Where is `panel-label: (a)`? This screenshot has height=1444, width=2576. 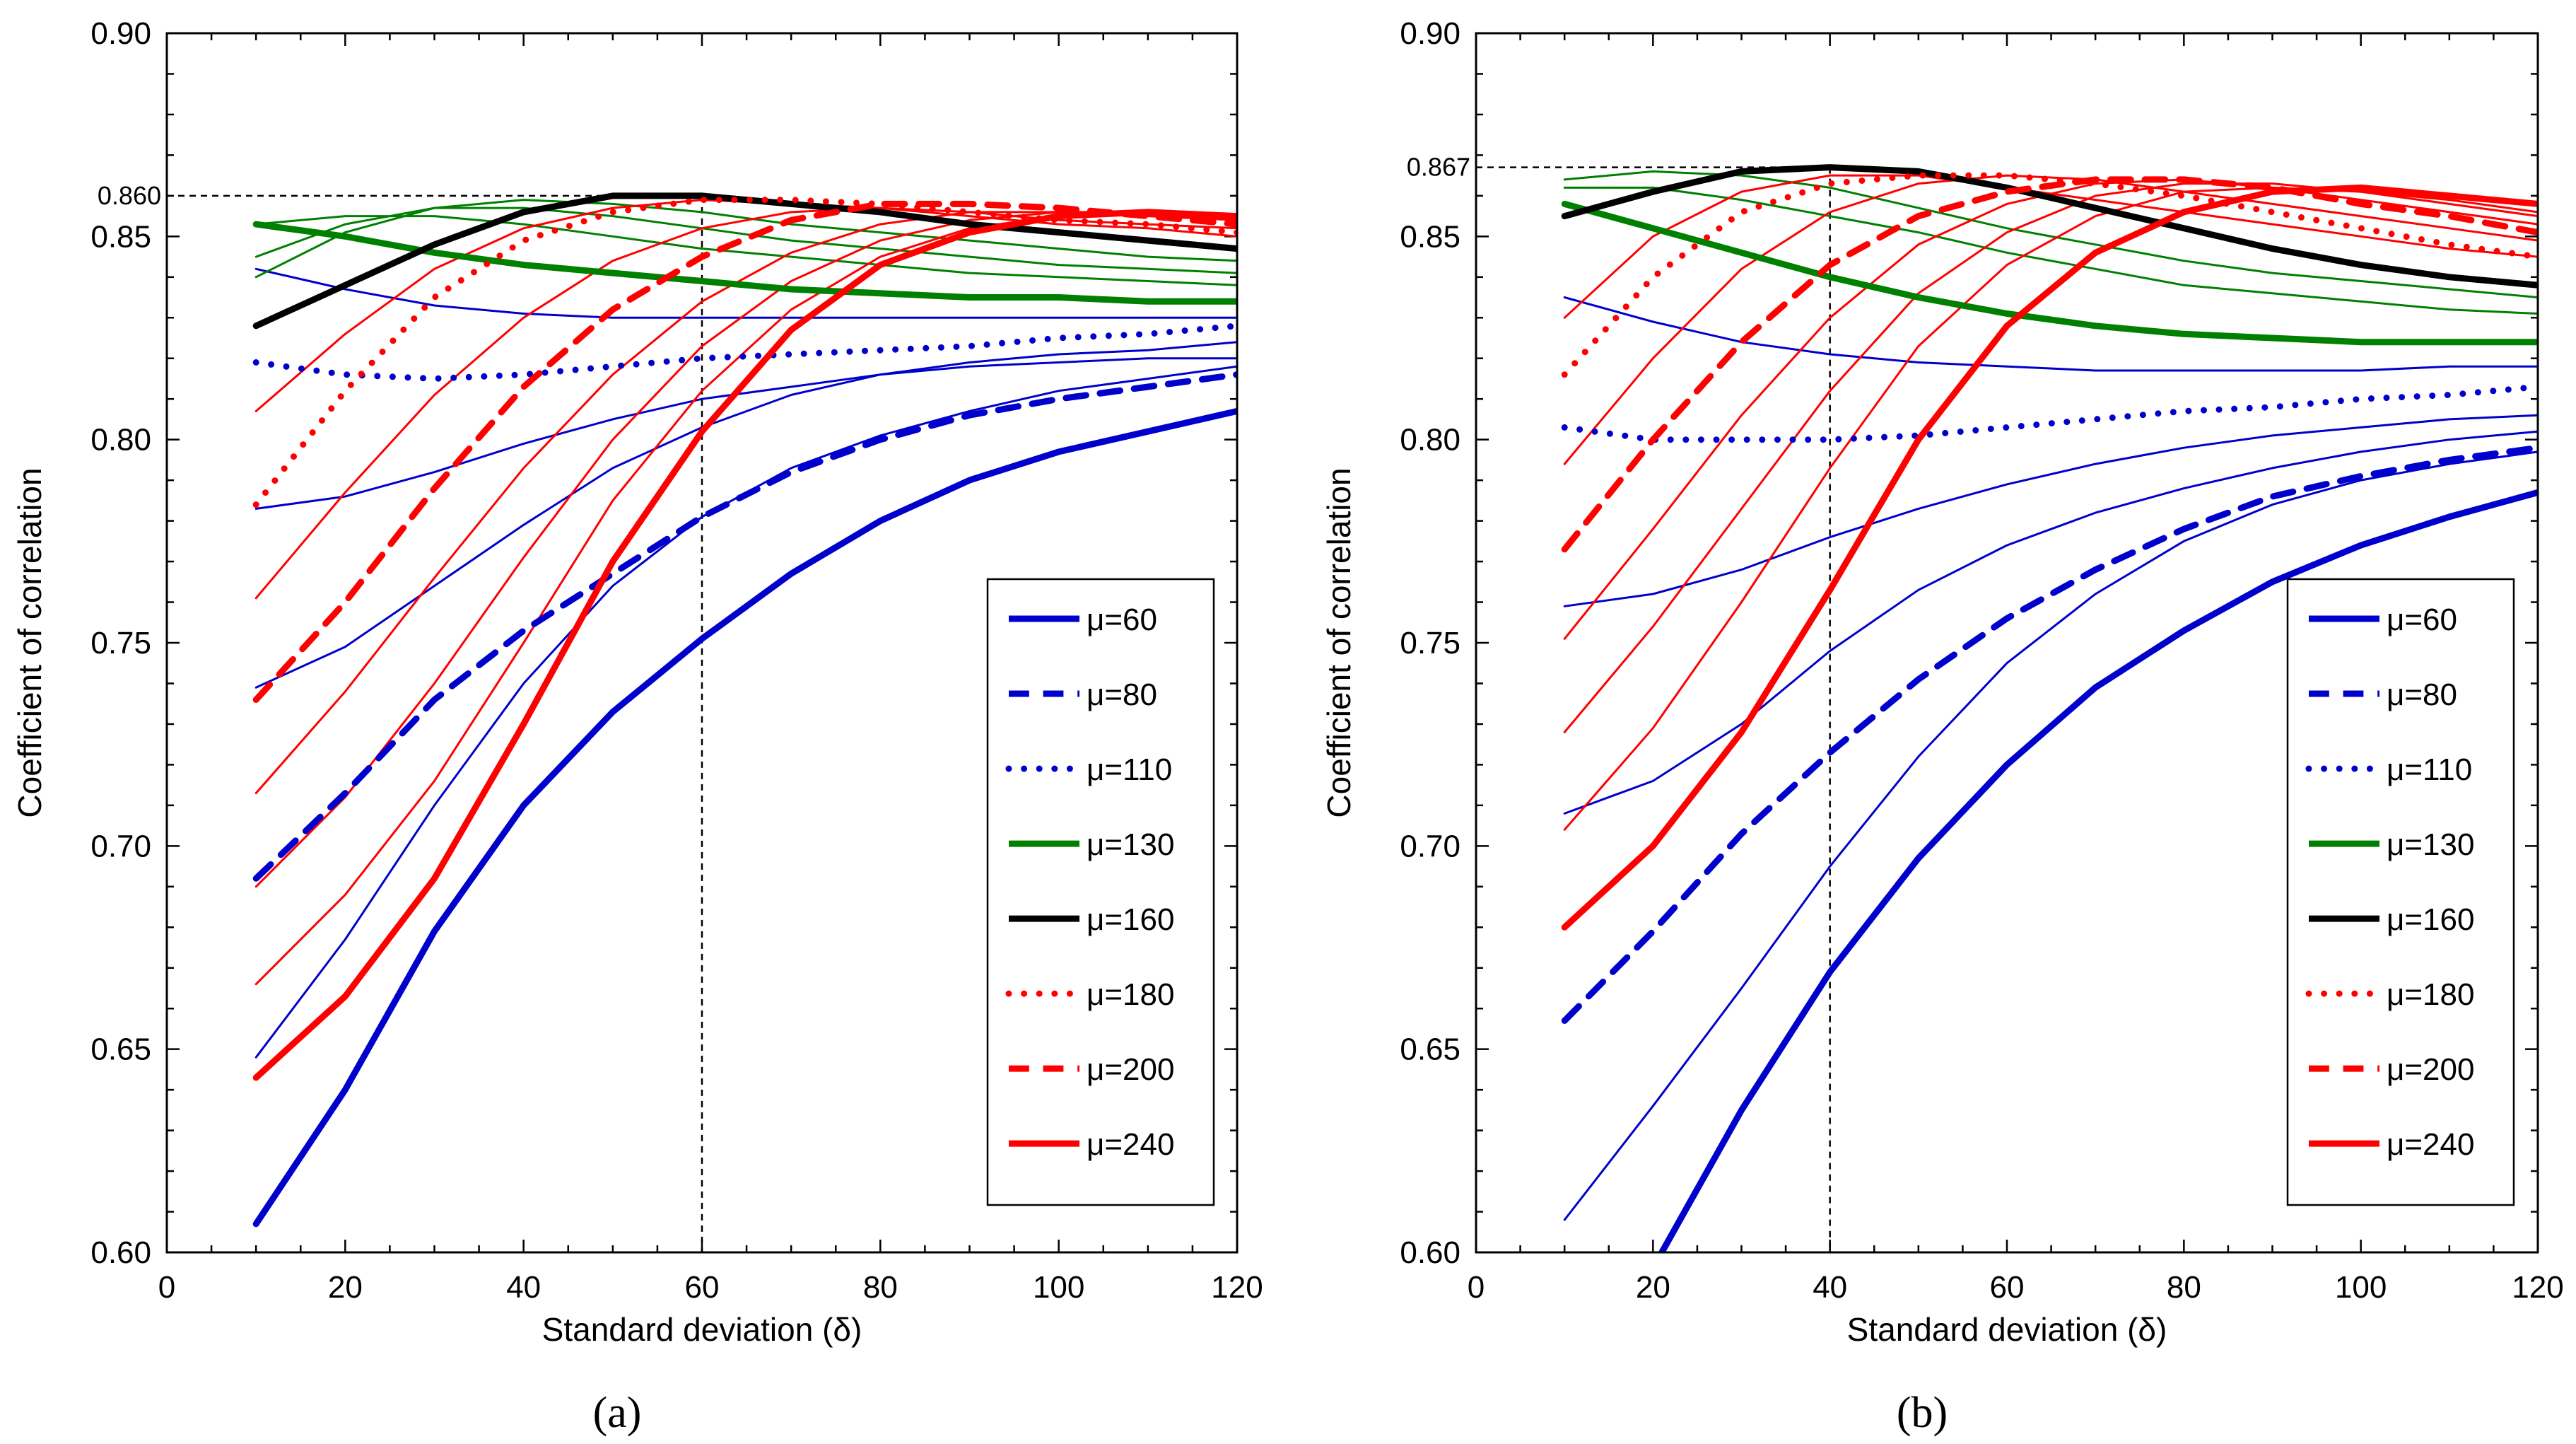
panel-label: (a) is located at coordinates (618, 1413).